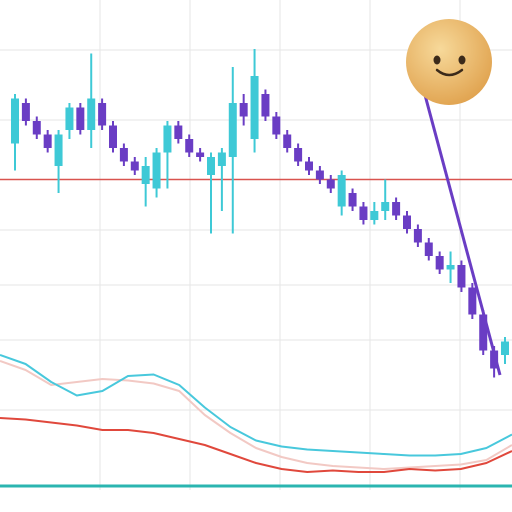  I want to click on emoji, so click(449, 62).